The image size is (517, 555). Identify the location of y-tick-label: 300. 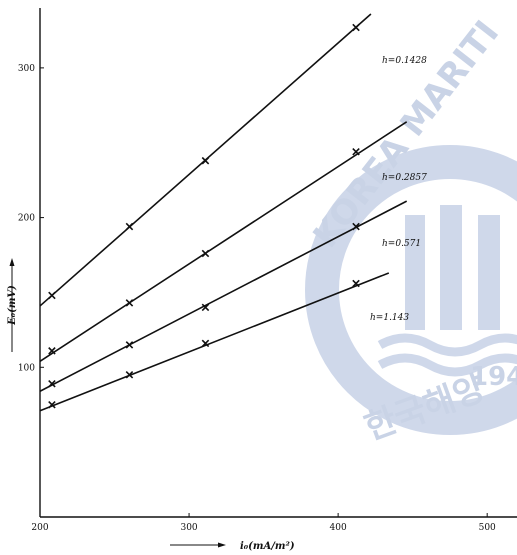
(26, 69).